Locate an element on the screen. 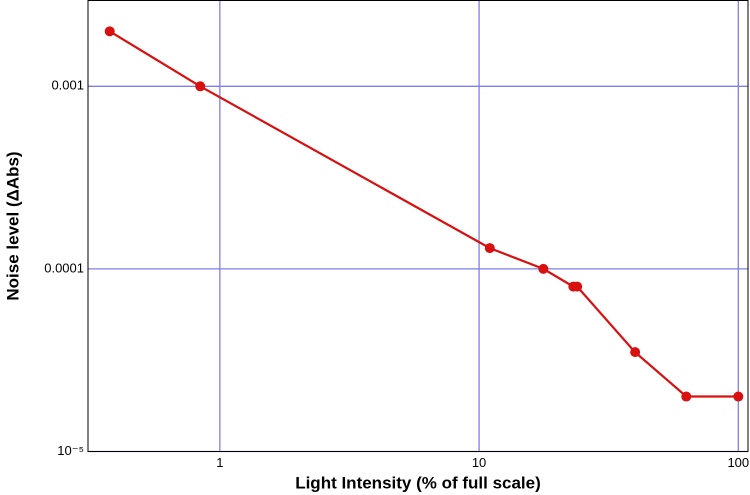 The width and height of the screenshot is (750, 495). y-axis-title: Noise level (ΔAbs) is located at coordinates (12, 225).